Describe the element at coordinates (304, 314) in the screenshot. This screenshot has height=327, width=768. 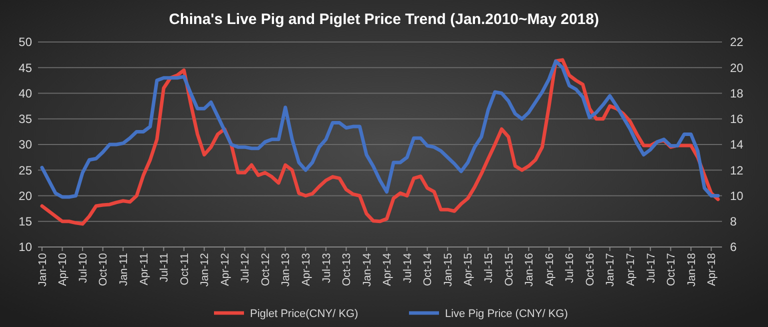
I see `legend-label: Piglet Price(CNY/ KG)` at that location.